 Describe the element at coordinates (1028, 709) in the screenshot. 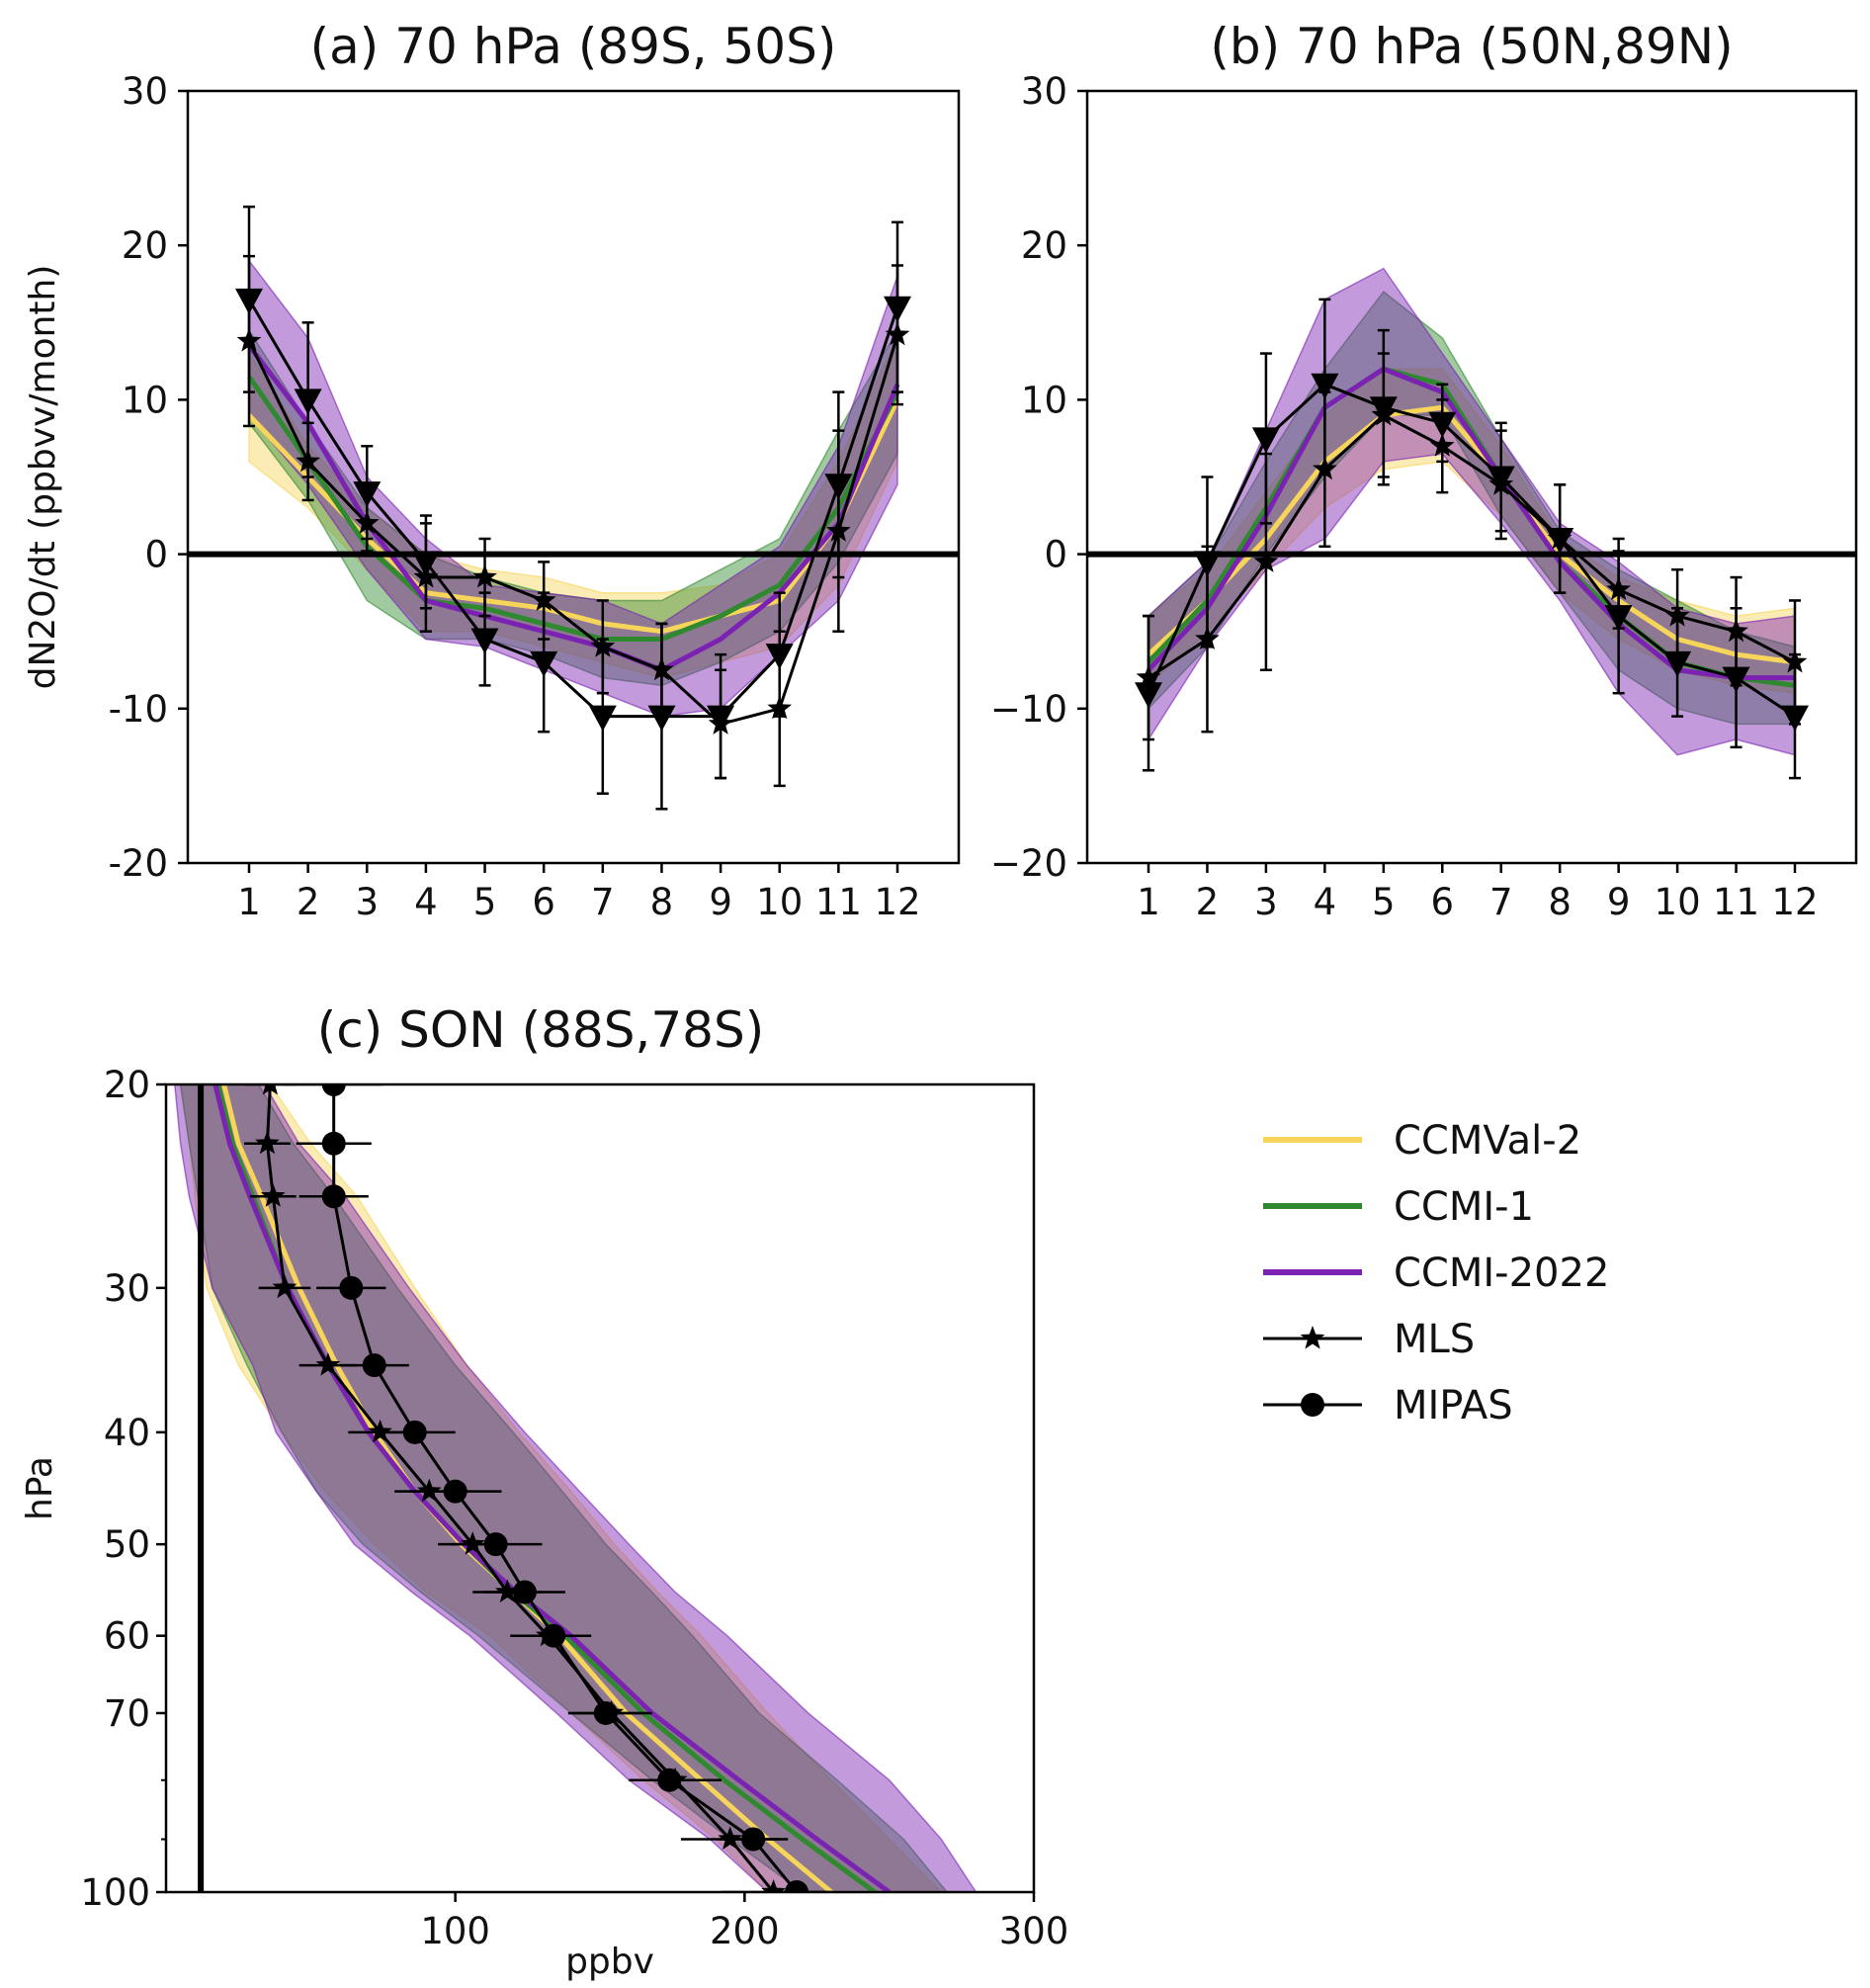

I see `y-tick-label: −10` at that location.